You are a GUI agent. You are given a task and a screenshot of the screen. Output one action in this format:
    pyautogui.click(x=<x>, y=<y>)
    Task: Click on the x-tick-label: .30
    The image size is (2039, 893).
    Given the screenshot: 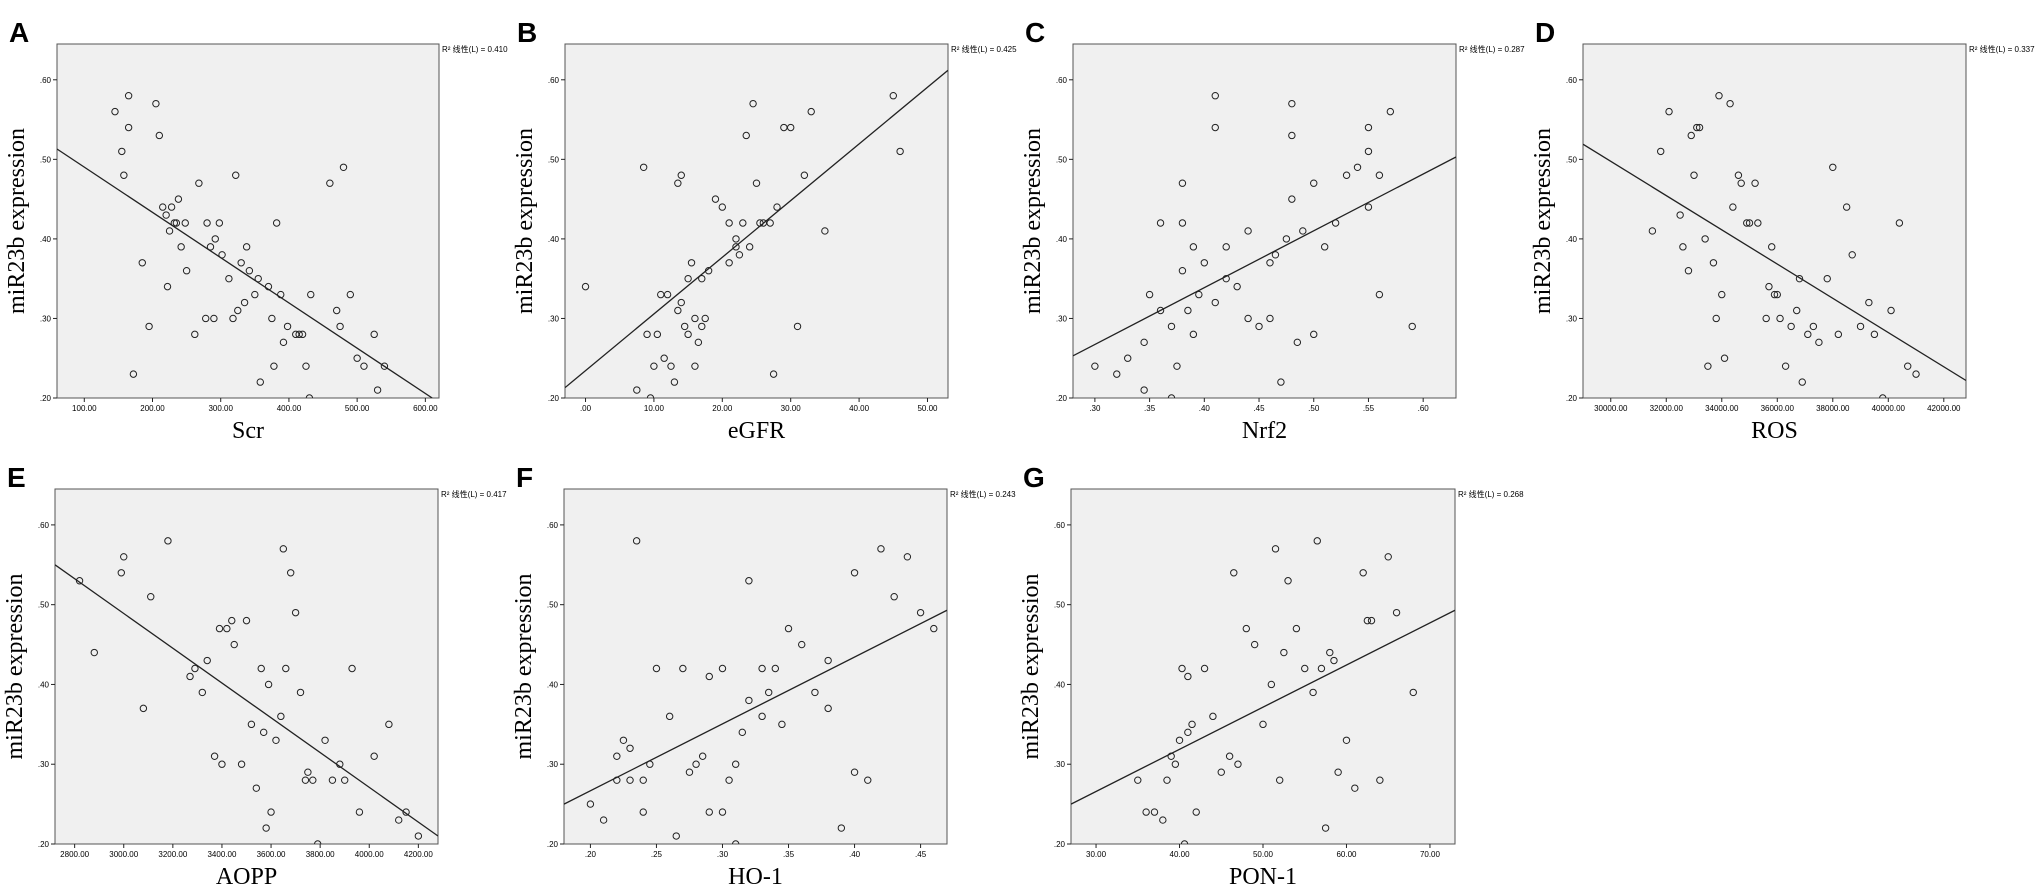 What is the action you would take?
    pyautogui.click(x=1095, y=408)
    